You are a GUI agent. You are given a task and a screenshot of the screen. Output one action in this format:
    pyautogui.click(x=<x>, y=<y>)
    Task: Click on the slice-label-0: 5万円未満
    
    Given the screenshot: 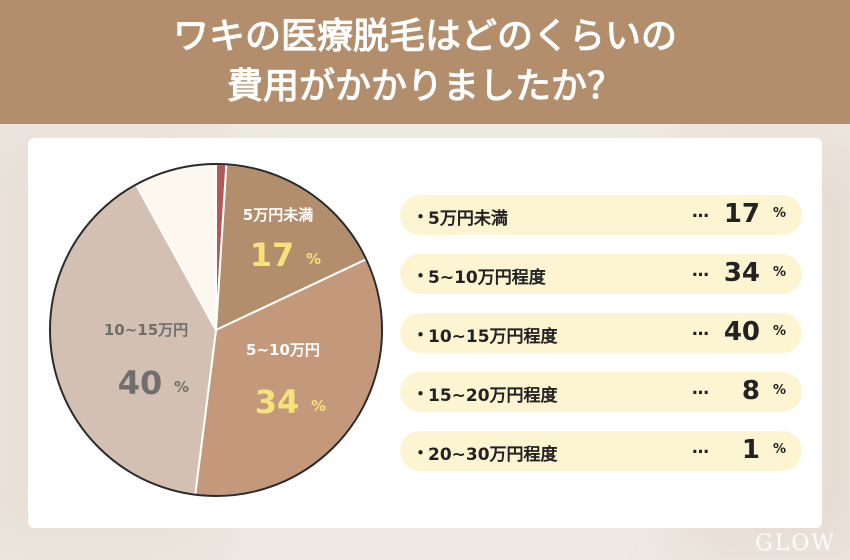 What is the action you would take?
    pyautogui.click(x=278, y=215)
    